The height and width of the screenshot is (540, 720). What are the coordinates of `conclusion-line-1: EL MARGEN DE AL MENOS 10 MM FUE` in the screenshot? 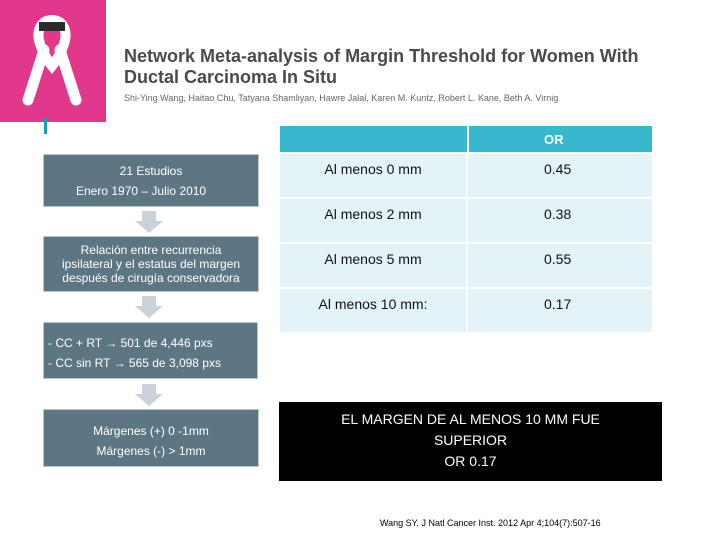 It's located at (470, 419).